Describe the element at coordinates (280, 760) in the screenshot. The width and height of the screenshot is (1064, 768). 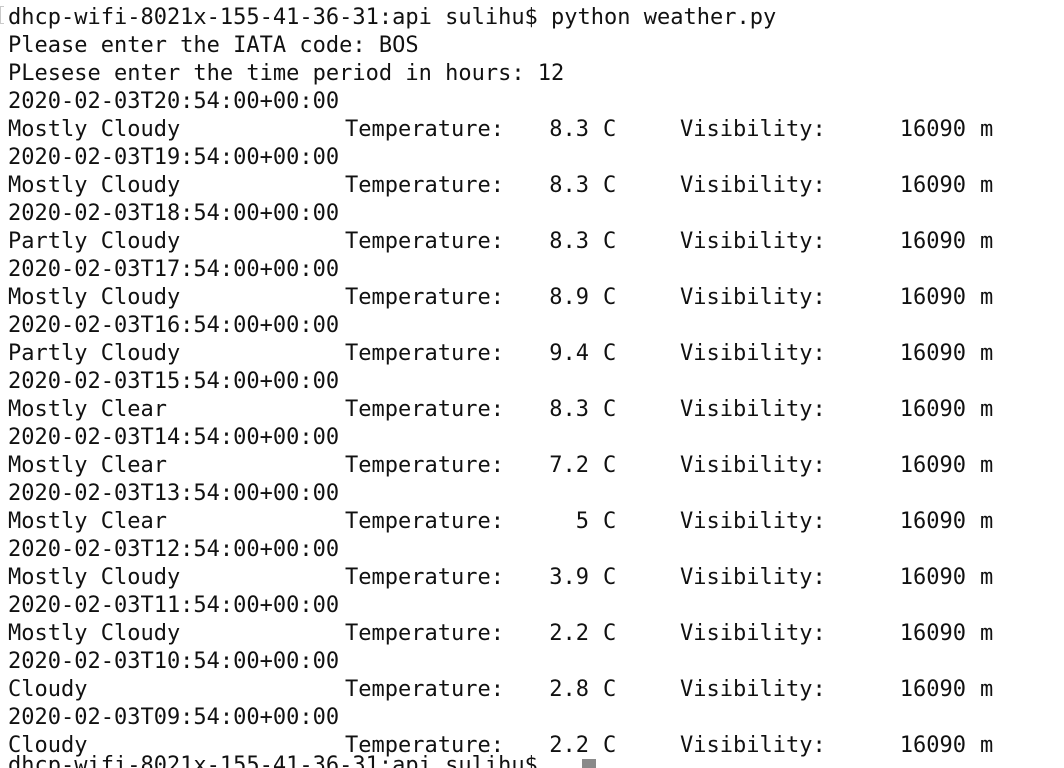
I see `shell-prompt: dhcp-wifi-8021x-155-41-36-31:api sulihu$` at that location.